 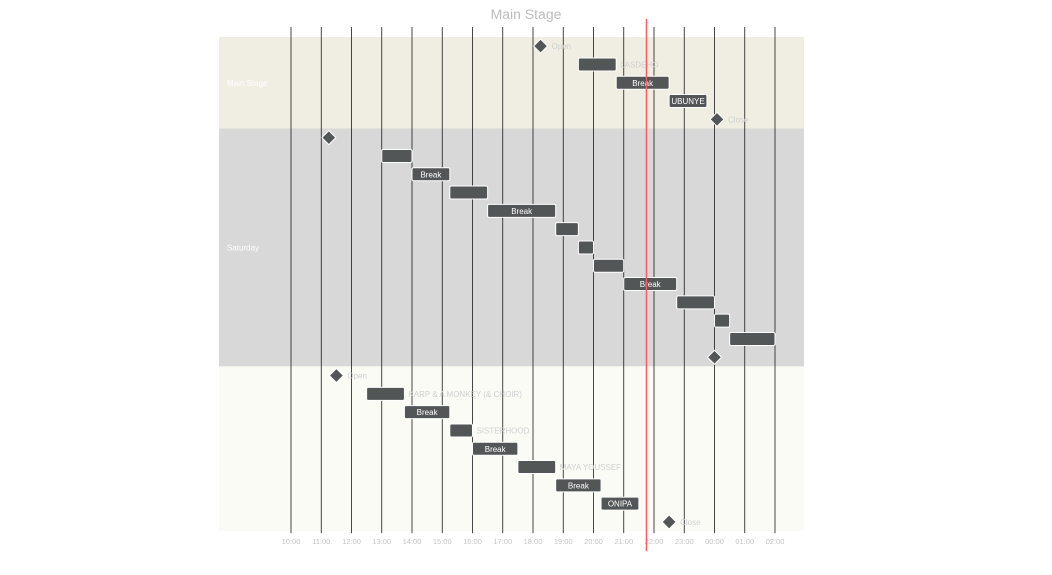 I want to click on tick-label: 19:00, so click(x=563, y=541).